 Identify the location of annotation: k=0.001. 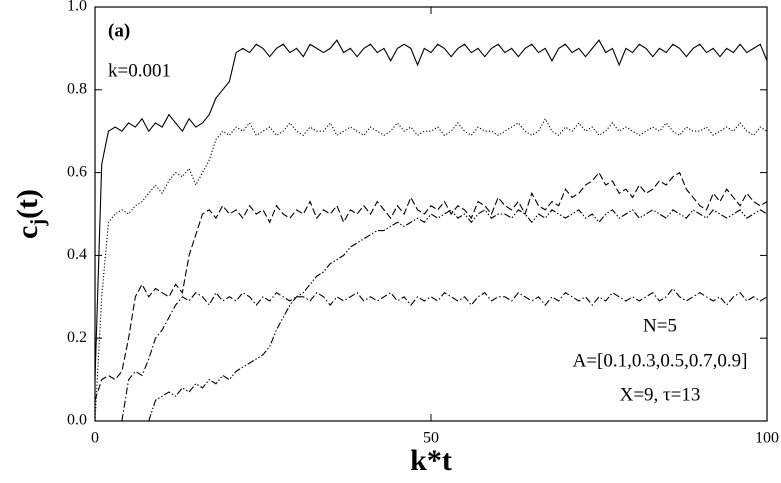
(139, 70).